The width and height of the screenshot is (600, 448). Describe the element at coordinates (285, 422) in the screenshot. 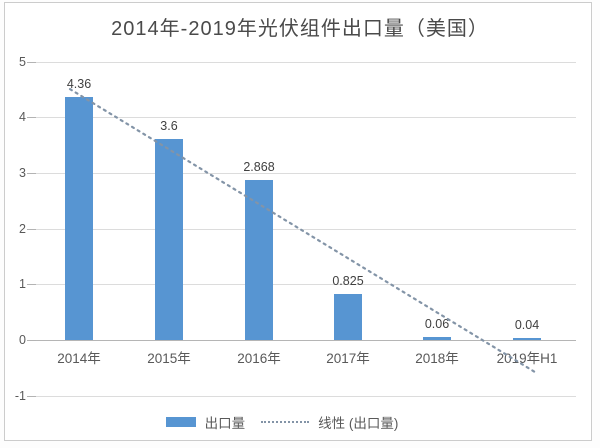

I see `legend-dotted-line-swatch` at that location.